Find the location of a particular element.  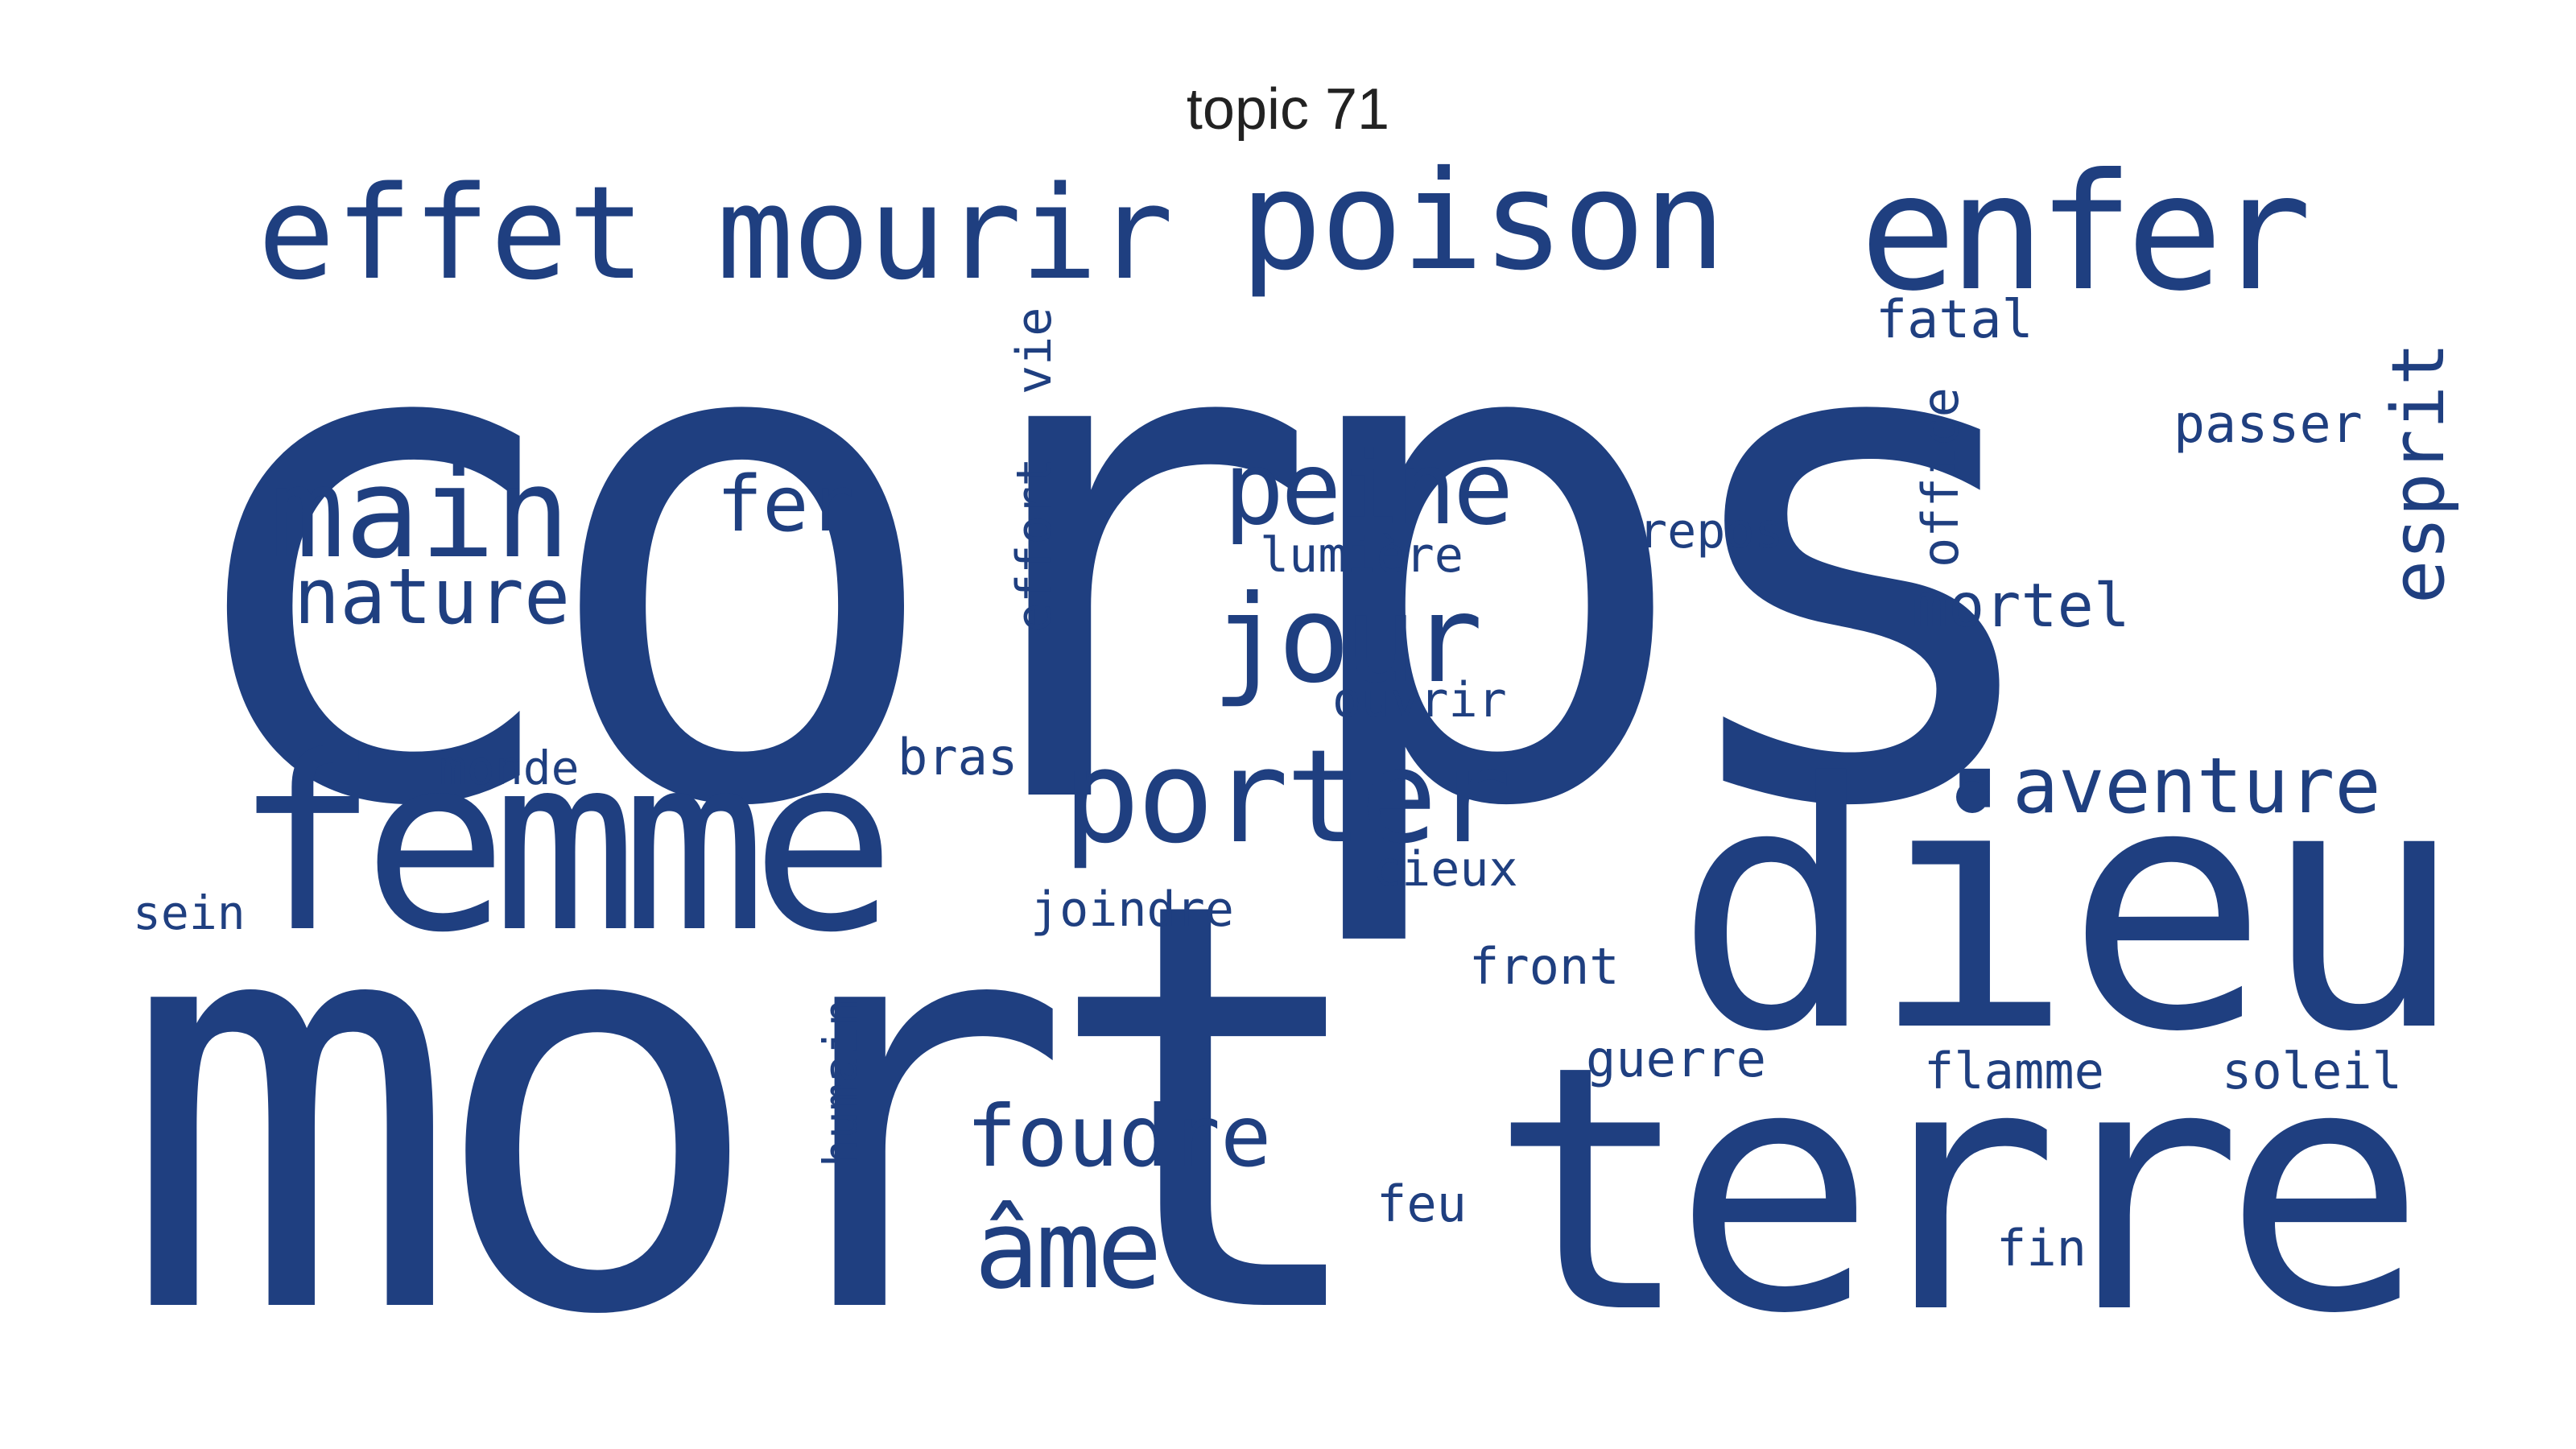

word-effet: effet is located at coordinates (452, 233).